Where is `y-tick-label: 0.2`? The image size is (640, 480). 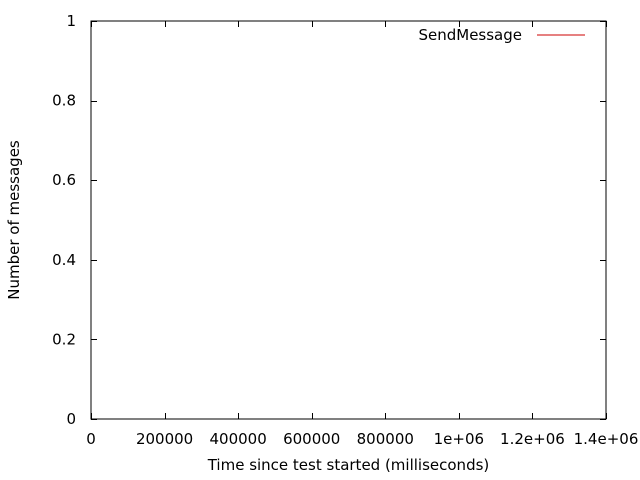 y-tick-label: 0.2 is located at coordinates (64, 339).